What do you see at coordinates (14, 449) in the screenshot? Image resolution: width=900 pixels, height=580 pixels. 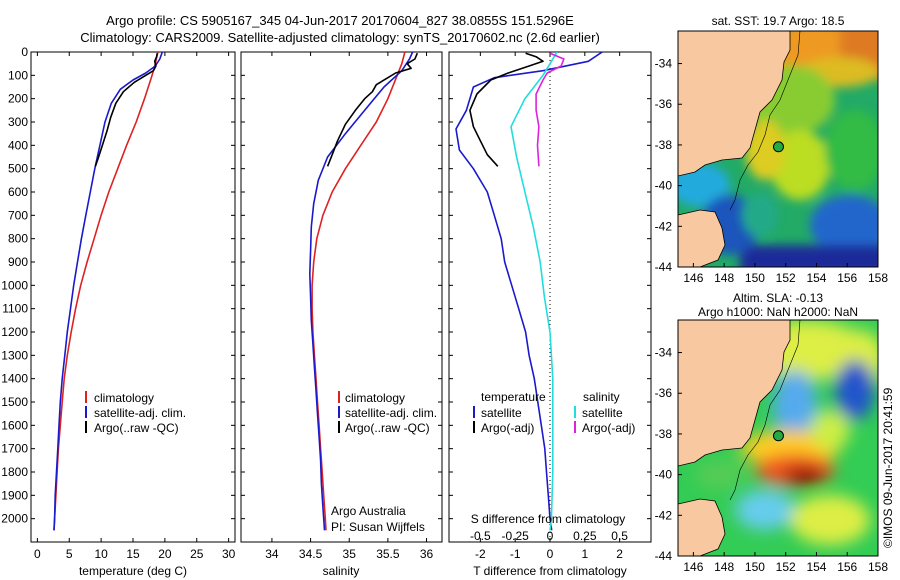 I see `y-tick-label: 1700` at bounding box center [14, 449].